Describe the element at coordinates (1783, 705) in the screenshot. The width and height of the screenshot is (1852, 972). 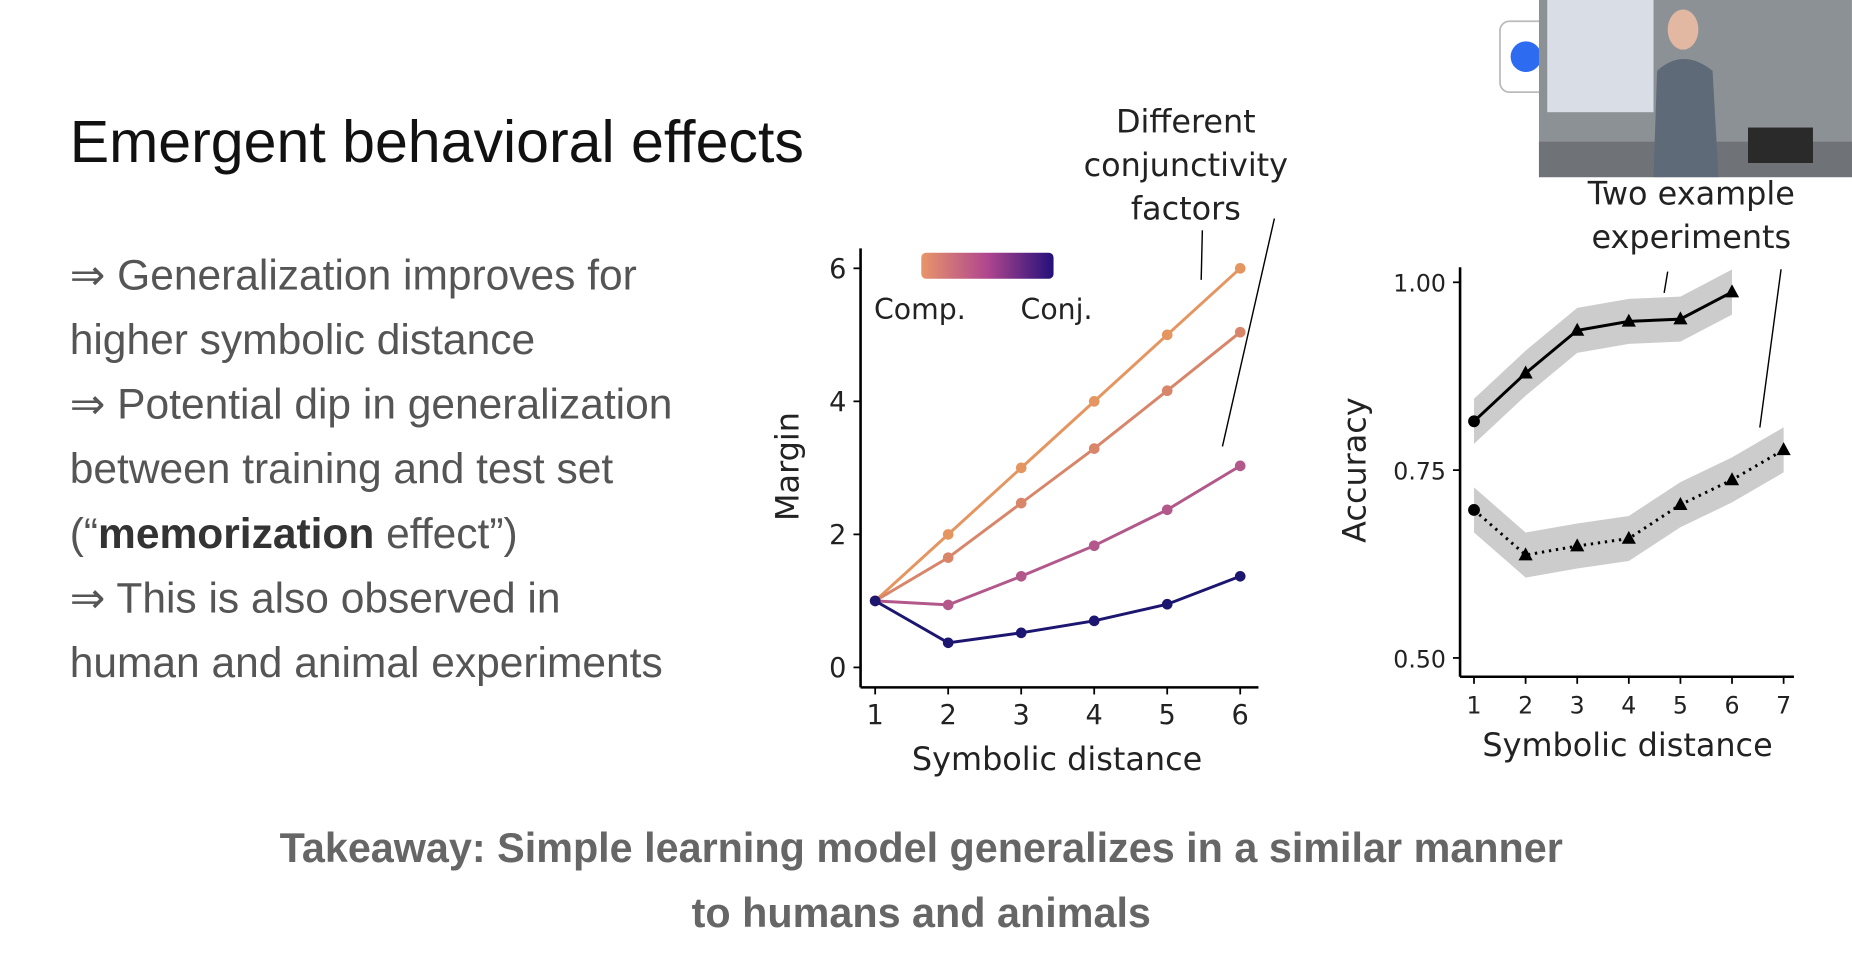
I see `x-tick-label: 7` at that location.